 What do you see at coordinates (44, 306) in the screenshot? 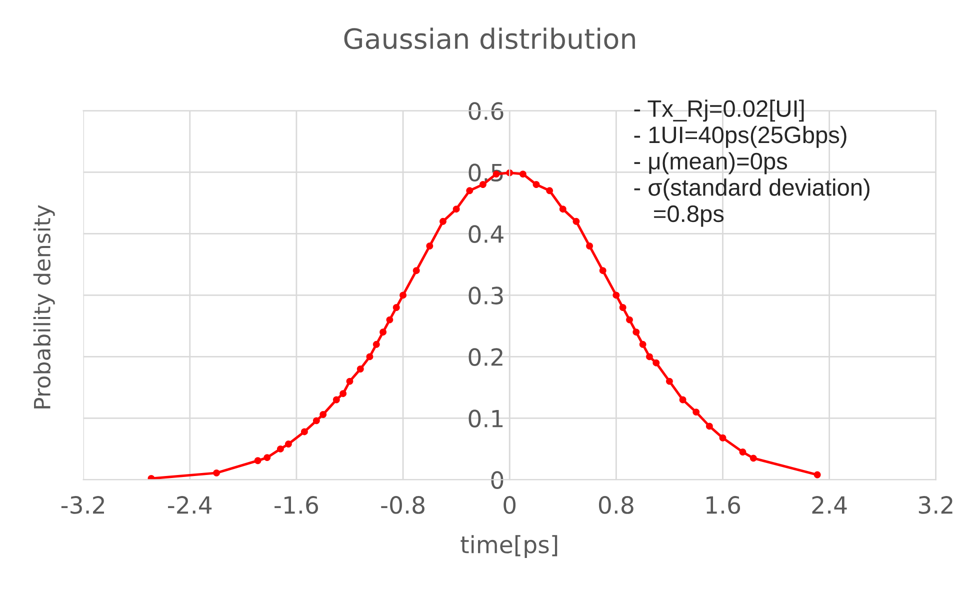
I see `y-axis-title: Probability density` at bounding box center [44, 306].